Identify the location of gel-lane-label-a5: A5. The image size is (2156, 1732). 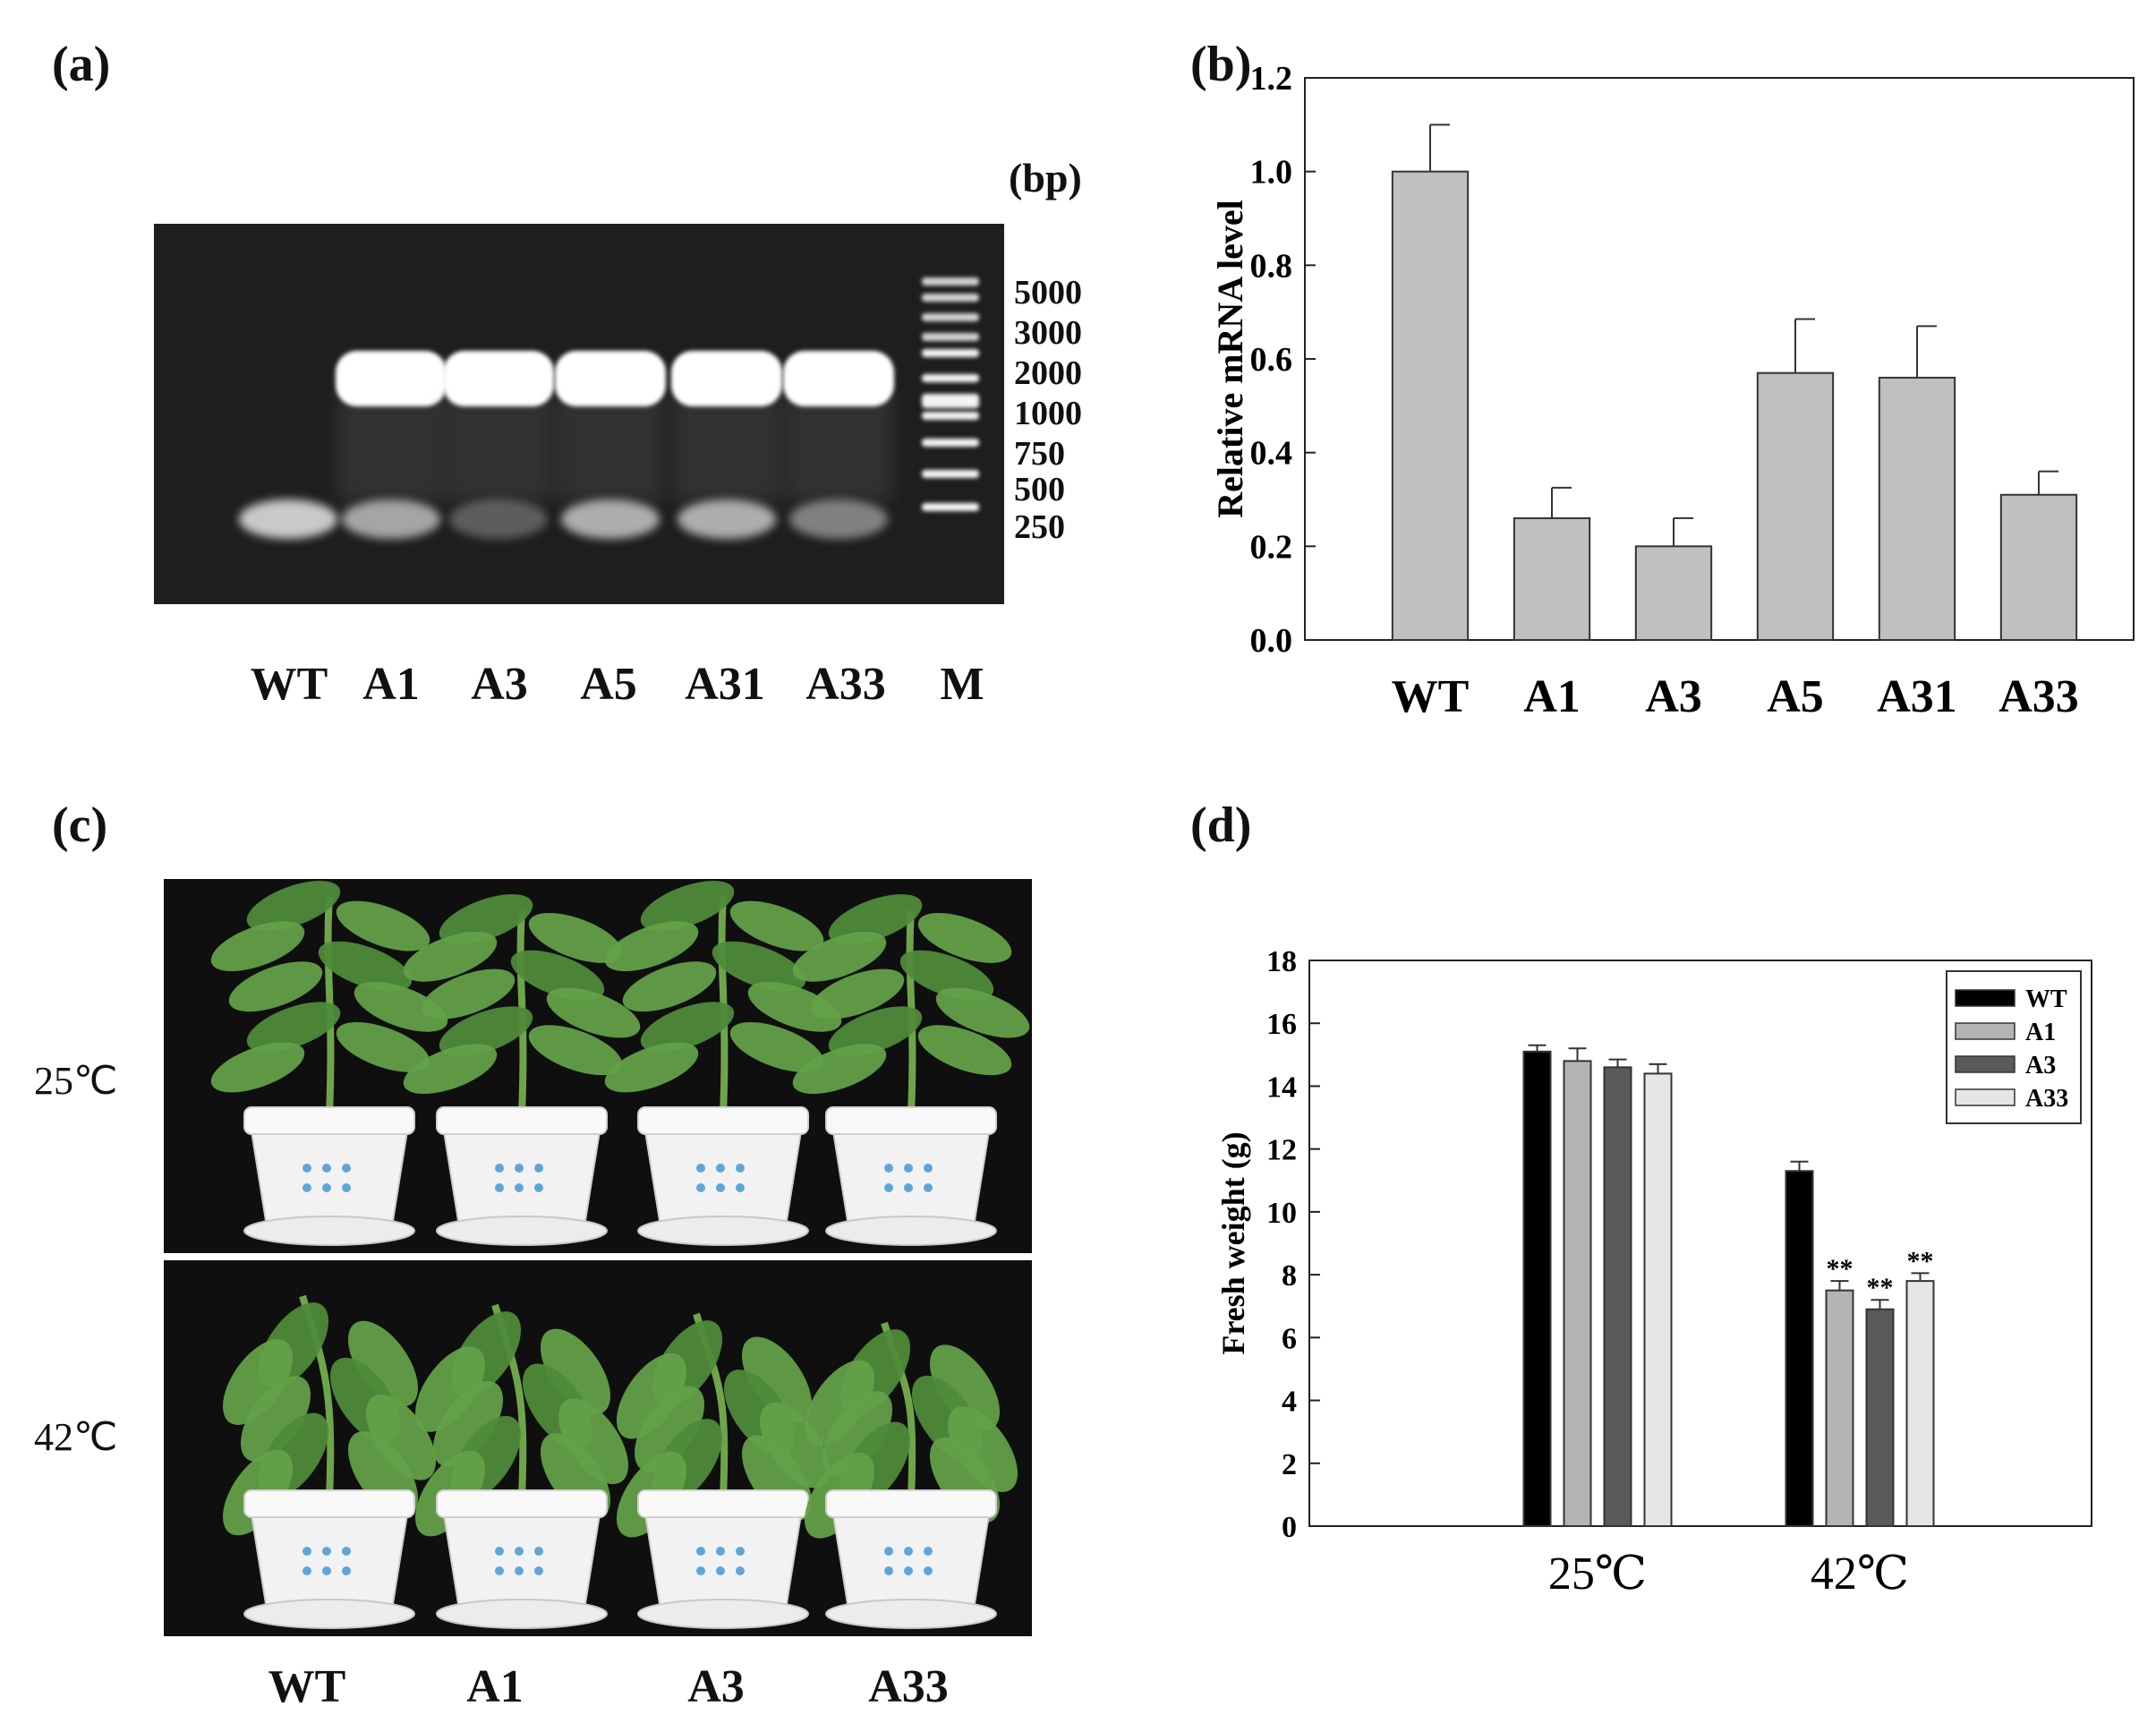
(608, 684).